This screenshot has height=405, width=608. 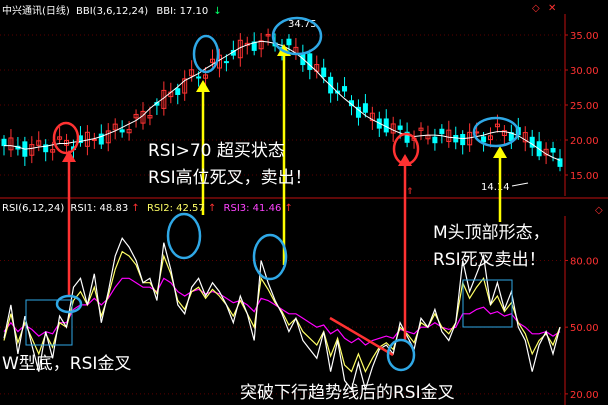 What do you see at coordinates (217, 11) in the screenshot?
I see `down-arrow-icon: ↓` at bounding box center [217, 11].